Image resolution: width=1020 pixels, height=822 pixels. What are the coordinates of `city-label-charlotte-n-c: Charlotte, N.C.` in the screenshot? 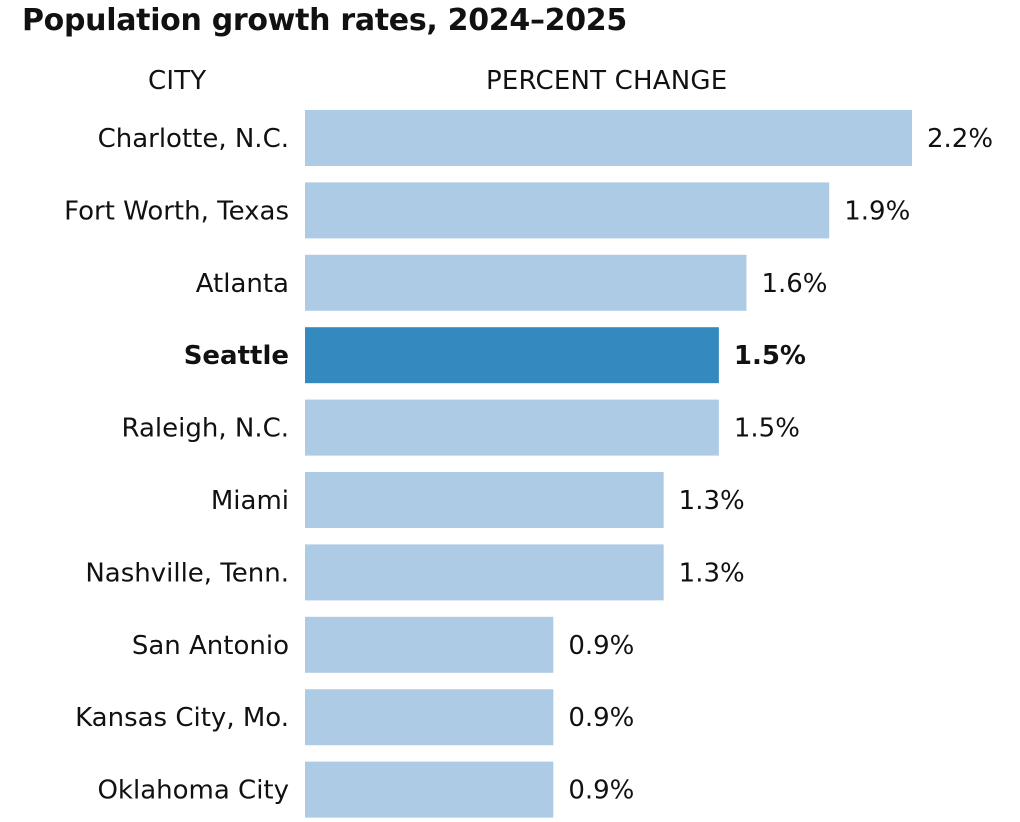 It's located at (193, 139).